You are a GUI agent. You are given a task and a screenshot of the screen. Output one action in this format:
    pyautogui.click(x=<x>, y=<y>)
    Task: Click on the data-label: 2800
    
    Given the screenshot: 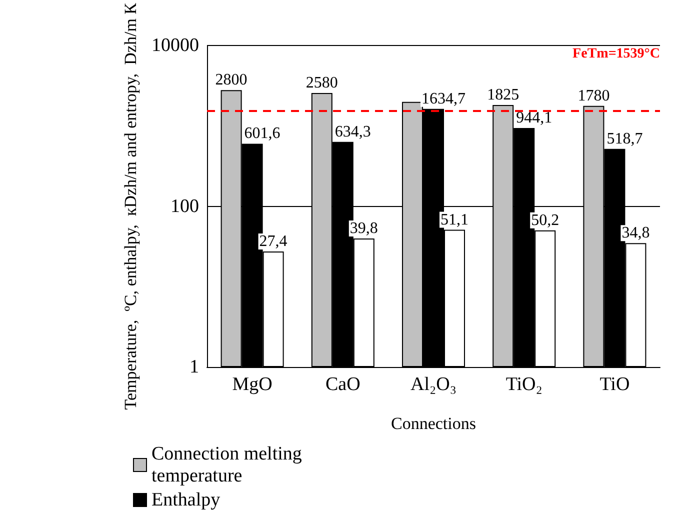 What is the action you would take?
    pyautogui.click(x=231, y=80)
    